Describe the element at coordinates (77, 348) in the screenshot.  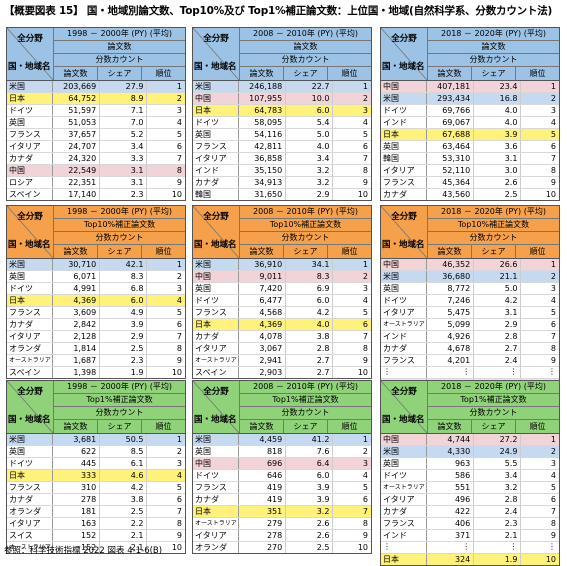
I see `paper-count: 1,814` at that location.